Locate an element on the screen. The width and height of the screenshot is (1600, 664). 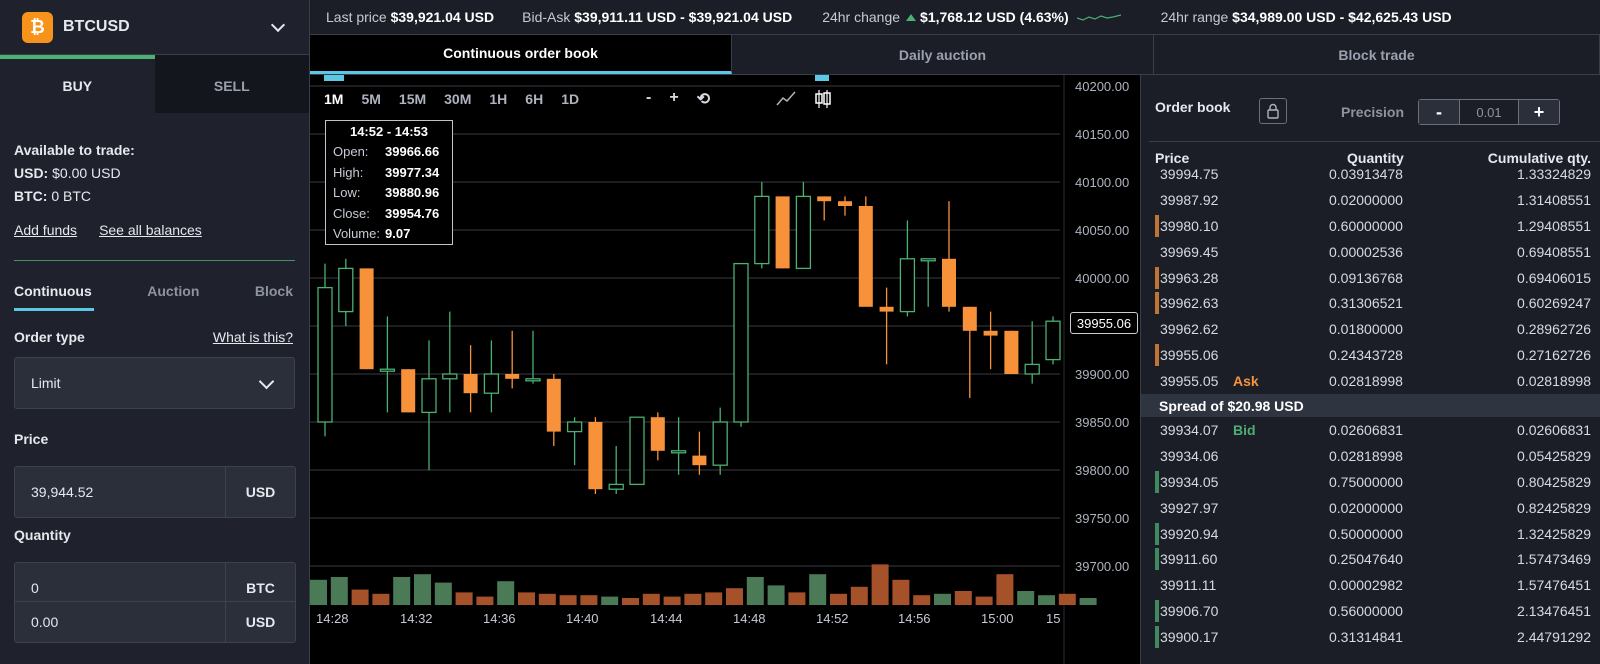
ask-row: 39969.45 0.00002536 0.69408551 is located at coordinates (1370, 252).